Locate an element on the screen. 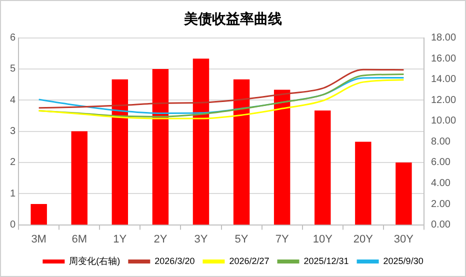 Image resolution: width=466 pixels, height=277 pixels. y2-tick-label: 10.00 is located at coordinates (443, 121).